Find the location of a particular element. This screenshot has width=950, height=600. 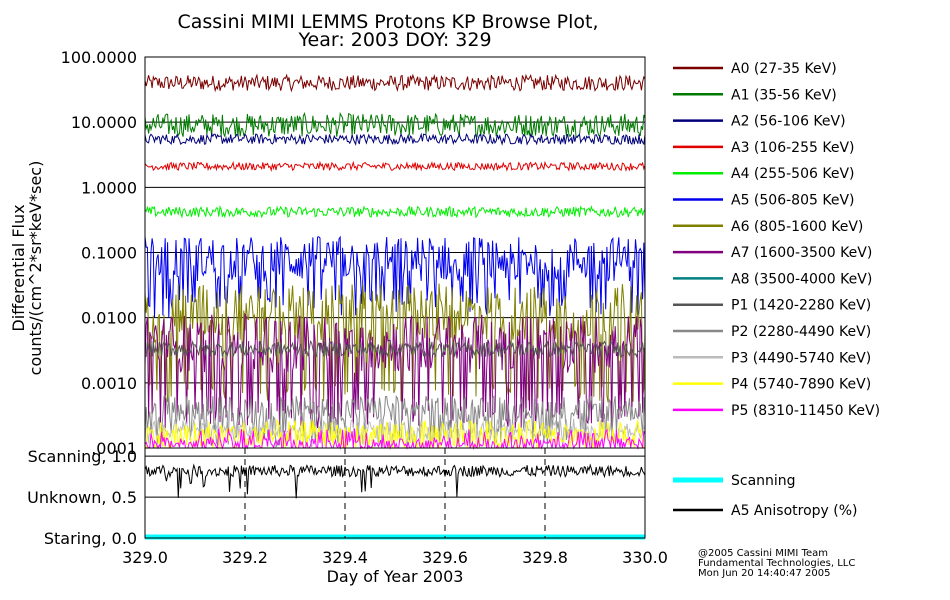

lower-frame is located at coordinates (395, 493).